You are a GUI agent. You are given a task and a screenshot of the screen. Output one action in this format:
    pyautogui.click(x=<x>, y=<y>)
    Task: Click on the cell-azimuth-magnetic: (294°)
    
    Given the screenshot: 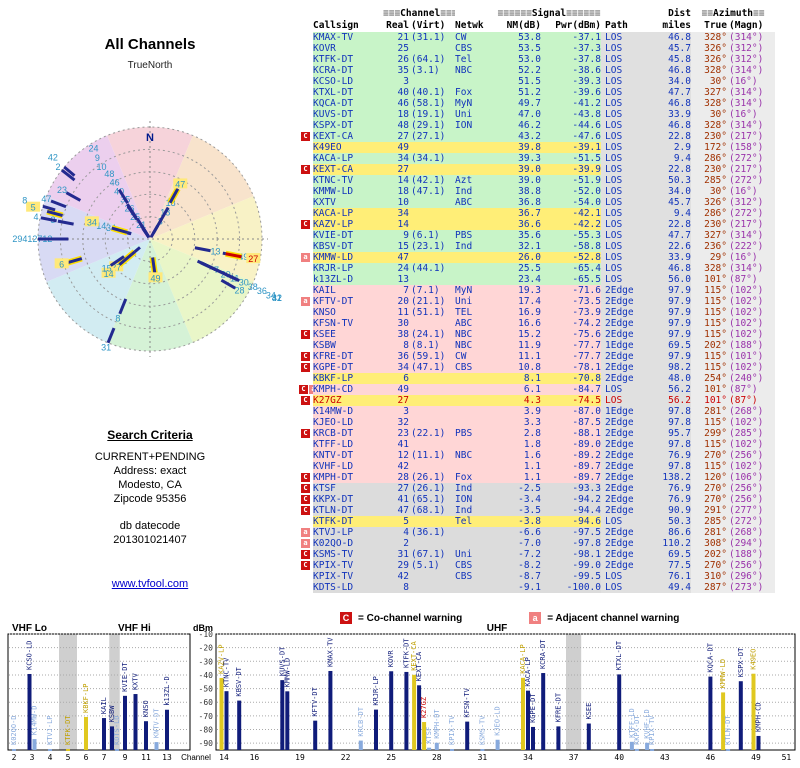 What is the action you would take?
    pyautogui.click(x=751, y=543)
    